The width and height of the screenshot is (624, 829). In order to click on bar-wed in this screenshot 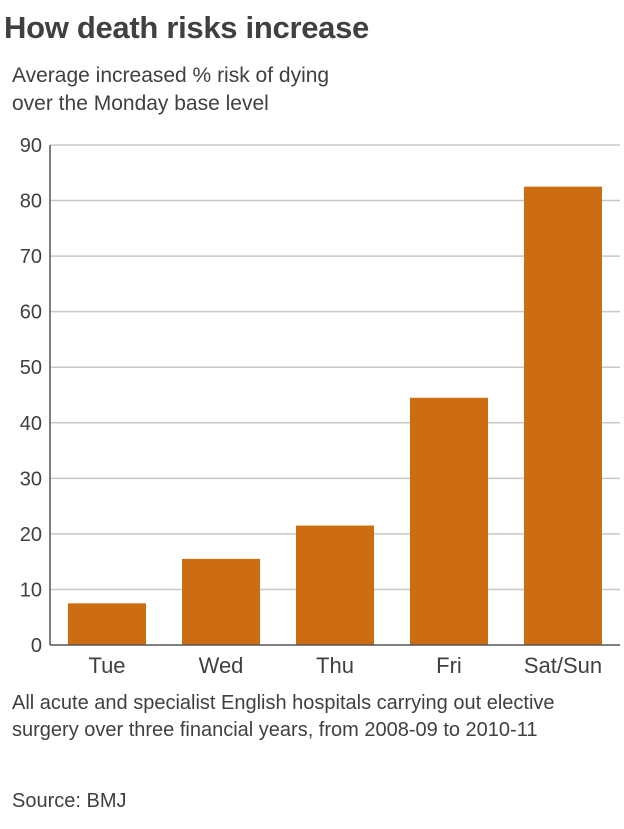, I will do `click(221, 601)`.